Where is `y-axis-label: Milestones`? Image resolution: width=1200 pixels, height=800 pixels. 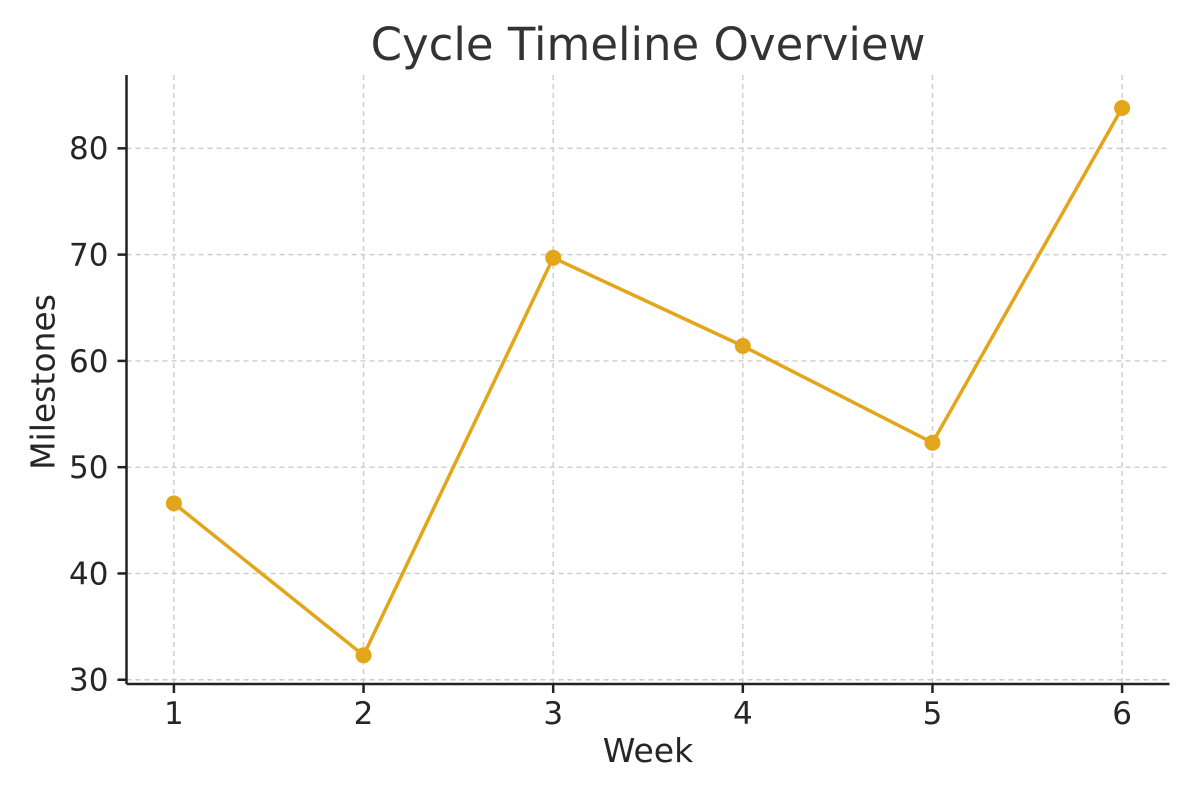 y-axis-label: Milestones is located at coordinates (43, 382).